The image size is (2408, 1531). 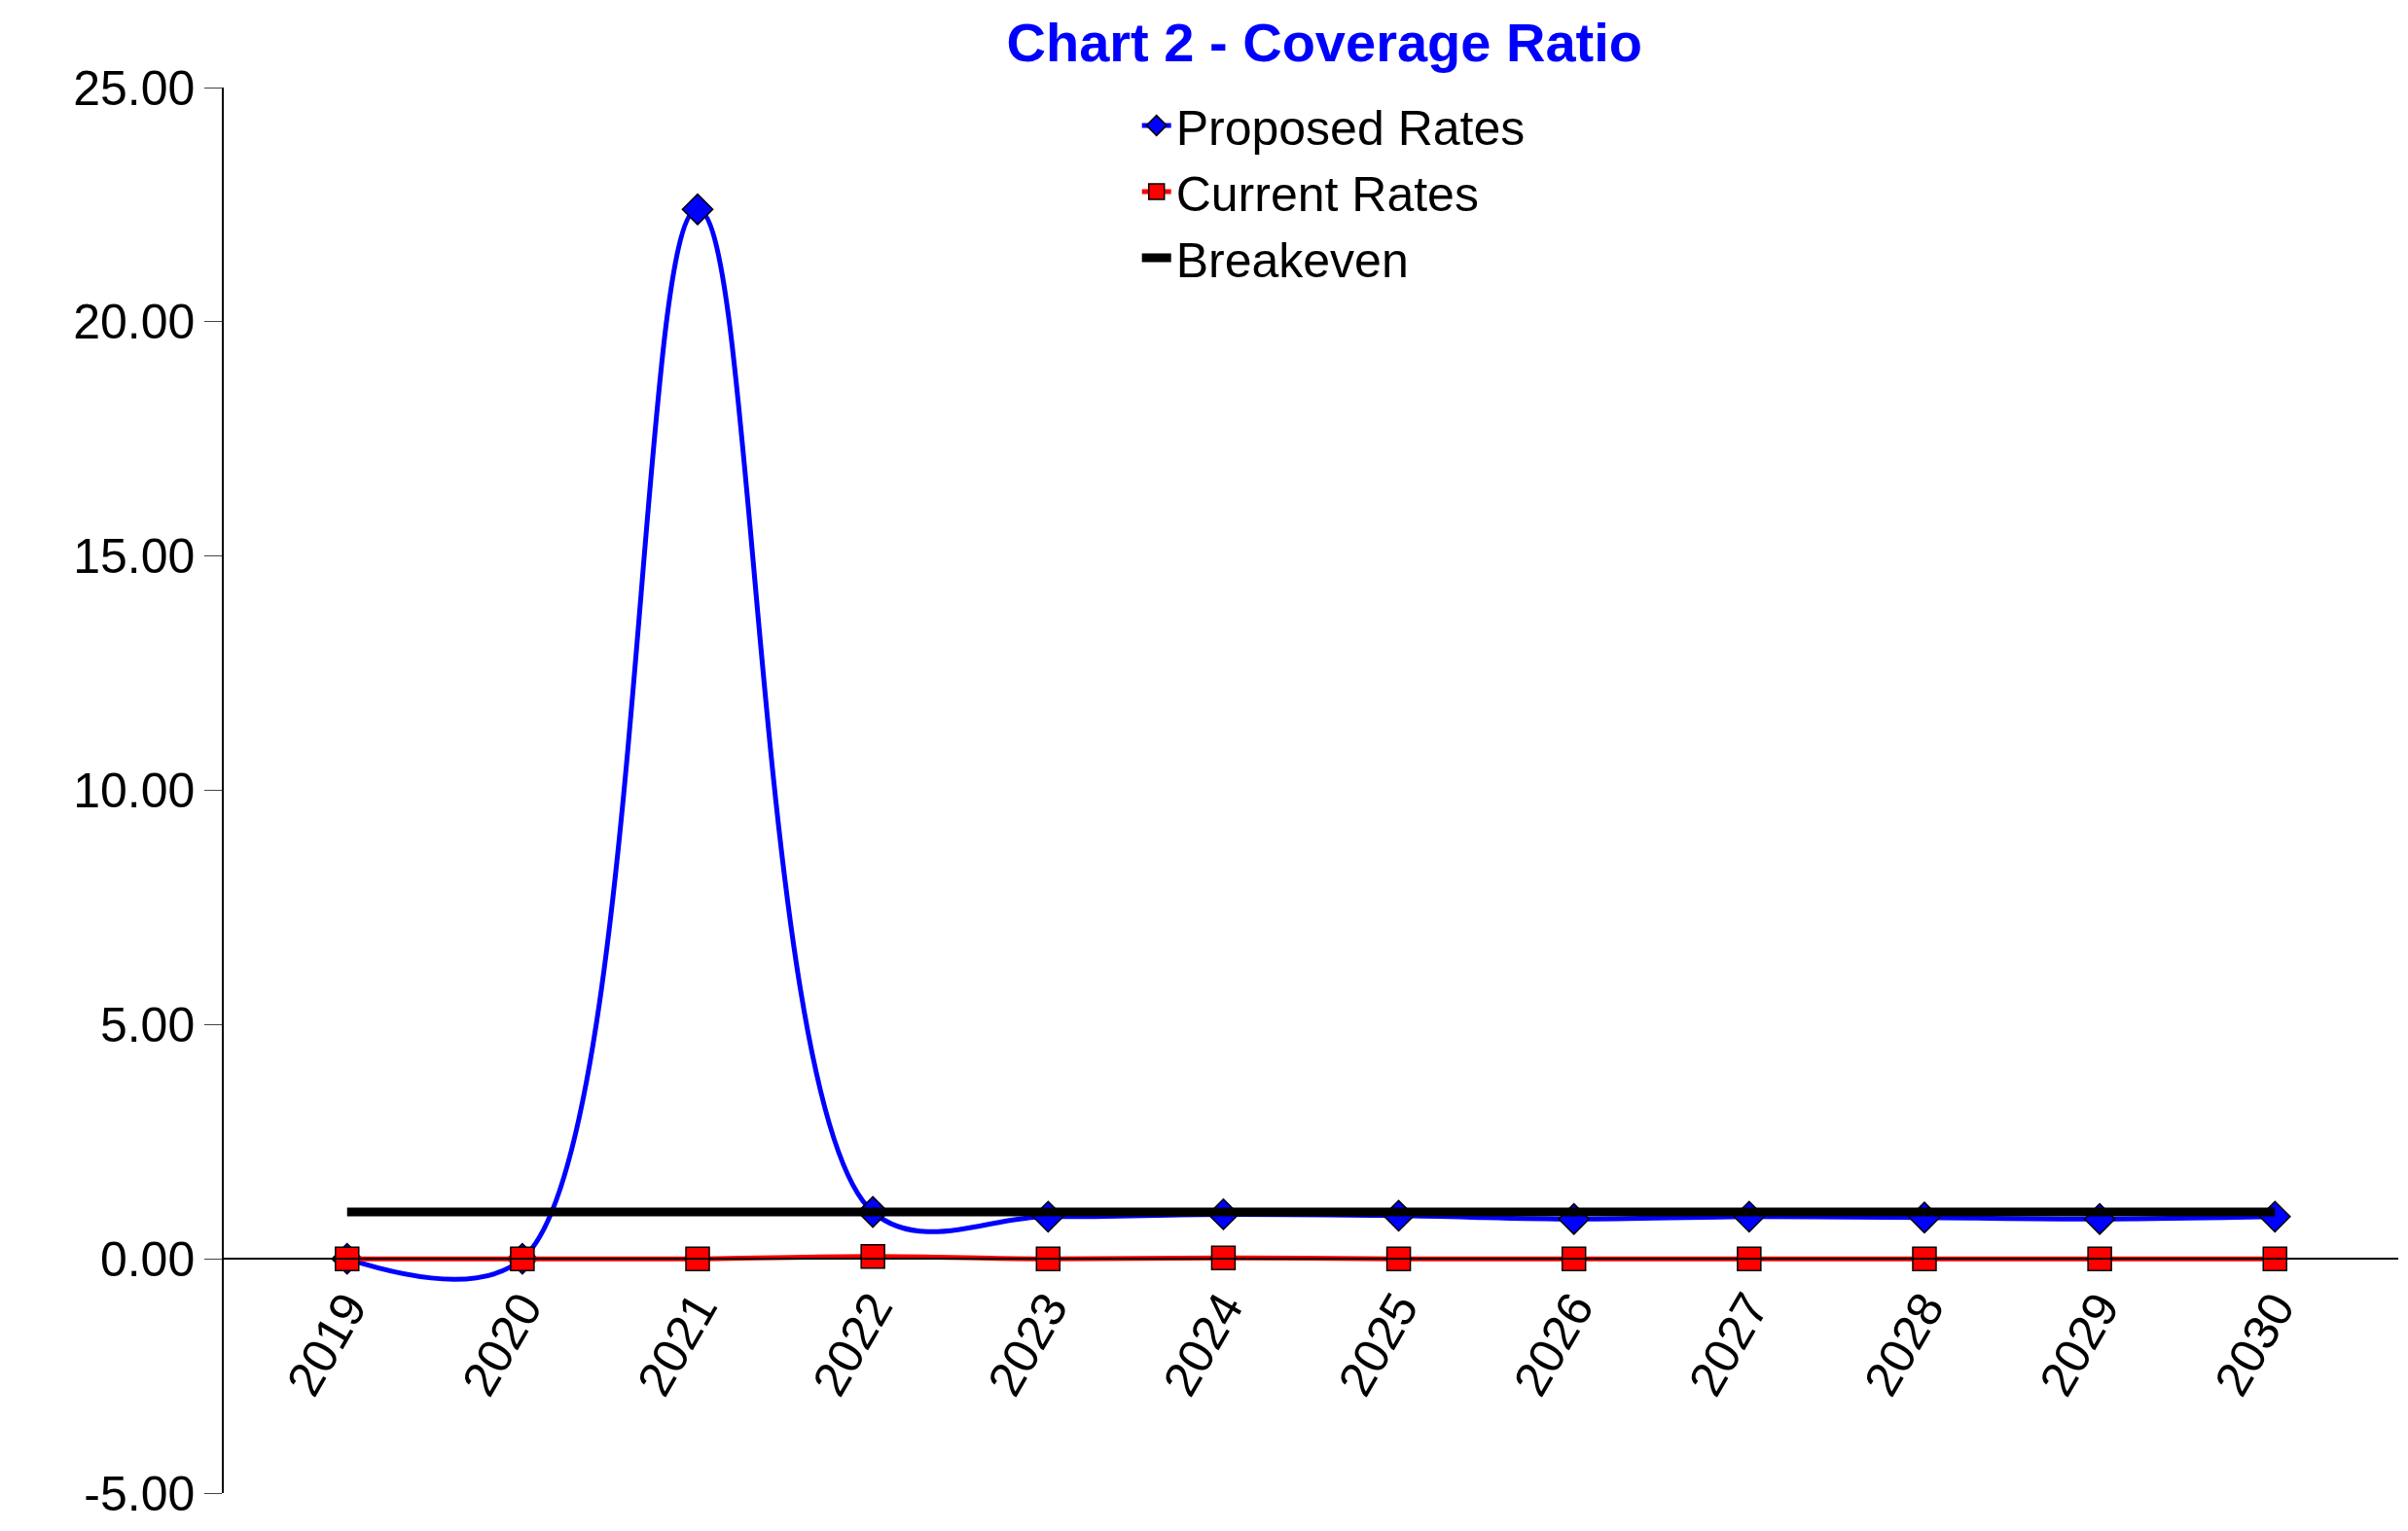 What do you see at coordinates (1350, 128) in the screenshot?
I see `legend-label: Proposed Rates` at bounding box center [1350, 128].